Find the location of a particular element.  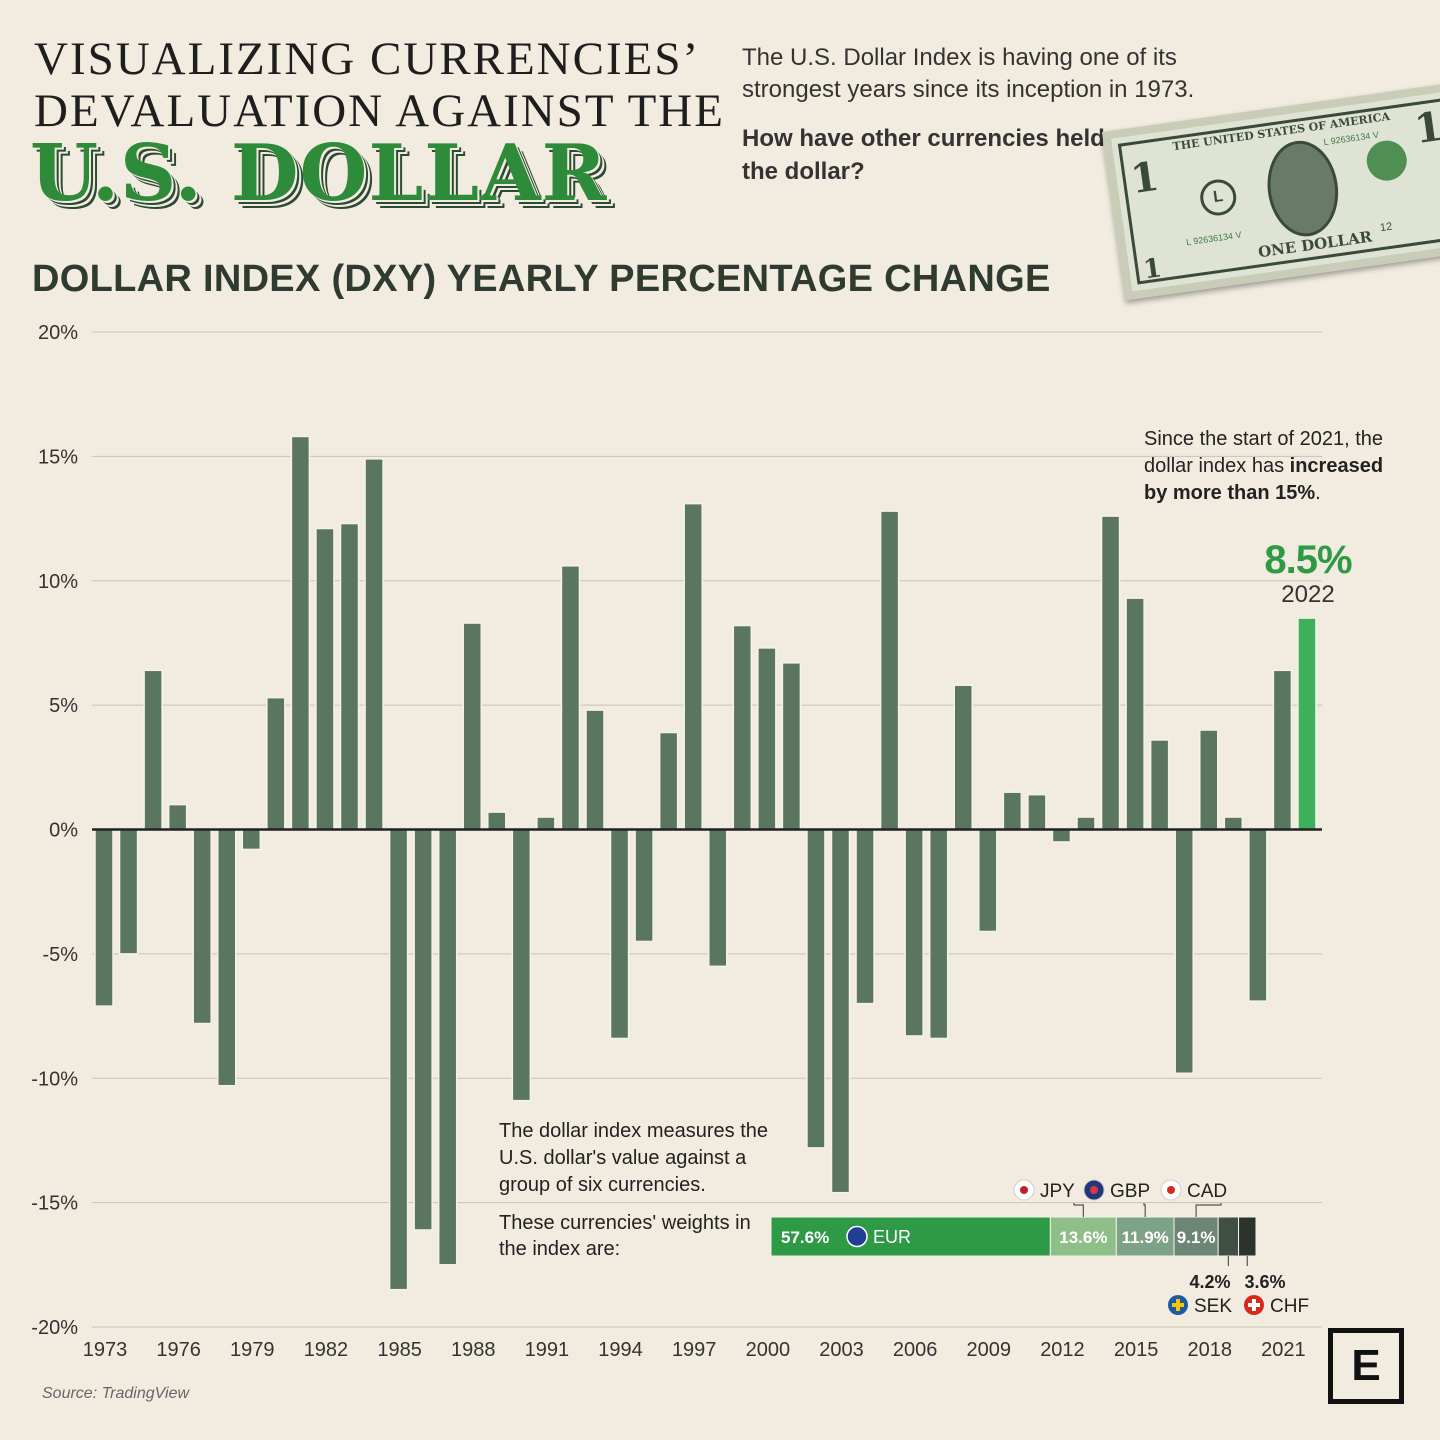

weight-label-sek: 4.2% is located at coordinates (1209, 1282).